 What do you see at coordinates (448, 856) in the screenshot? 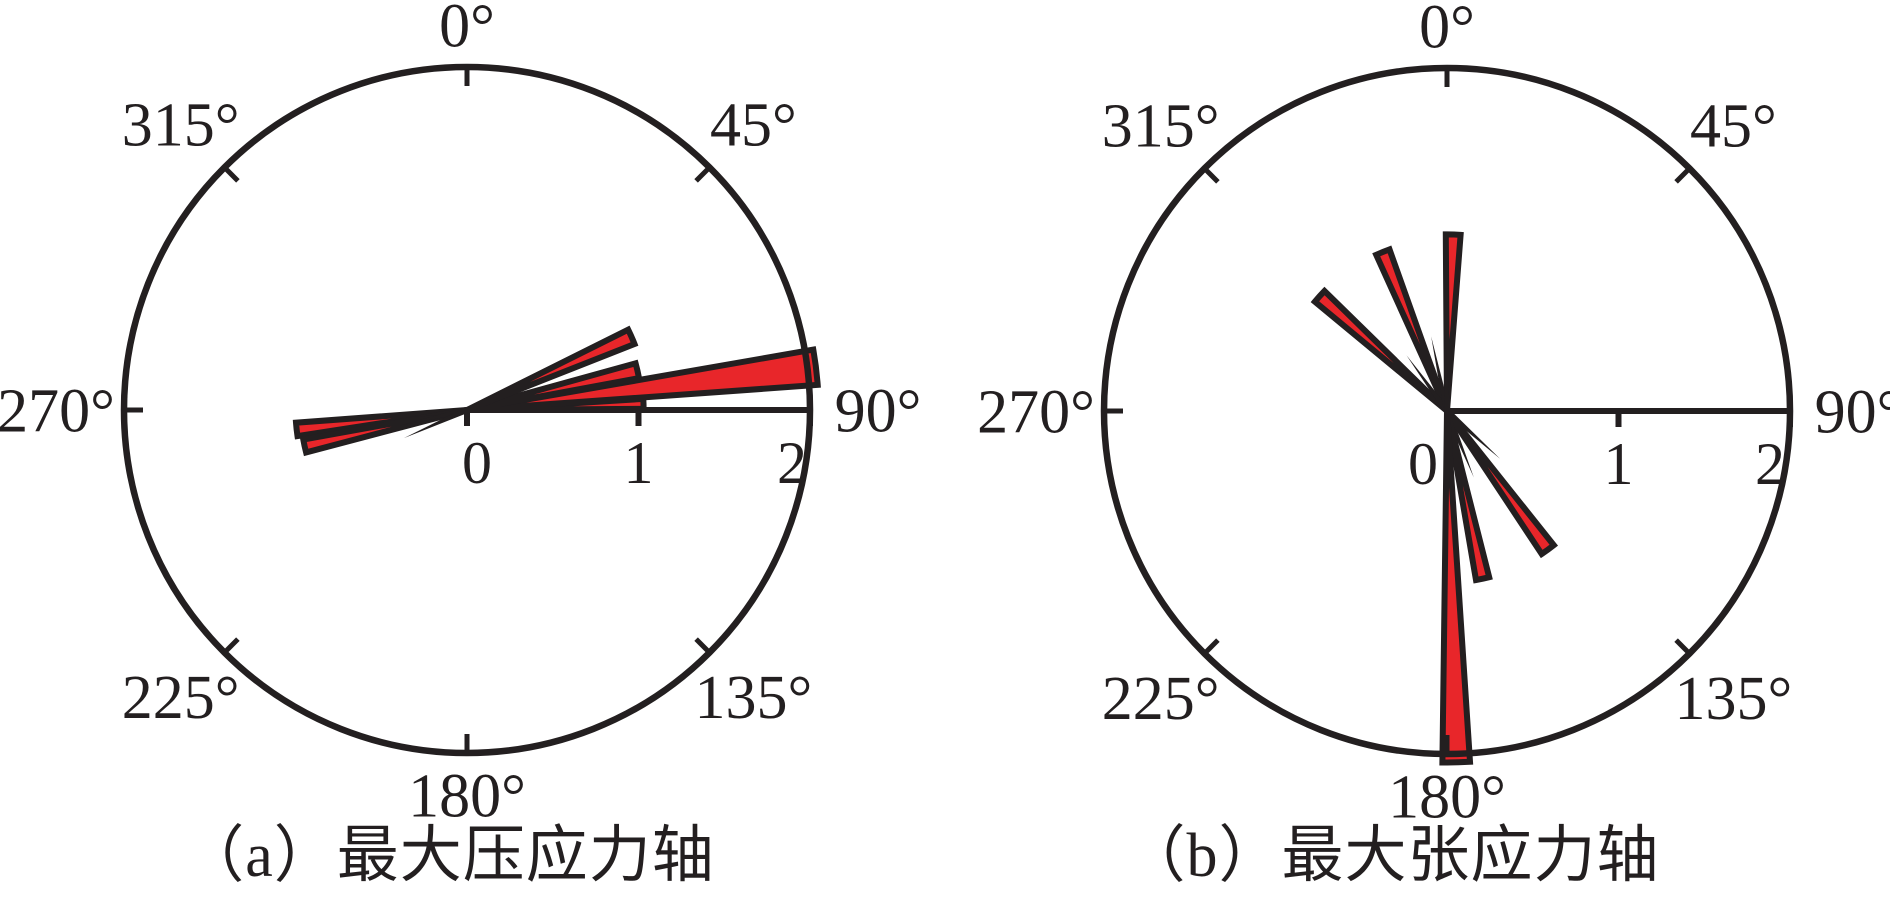
I see `caption-chart-a: （a）最大压应力轴` at bounding box center [448, 856].